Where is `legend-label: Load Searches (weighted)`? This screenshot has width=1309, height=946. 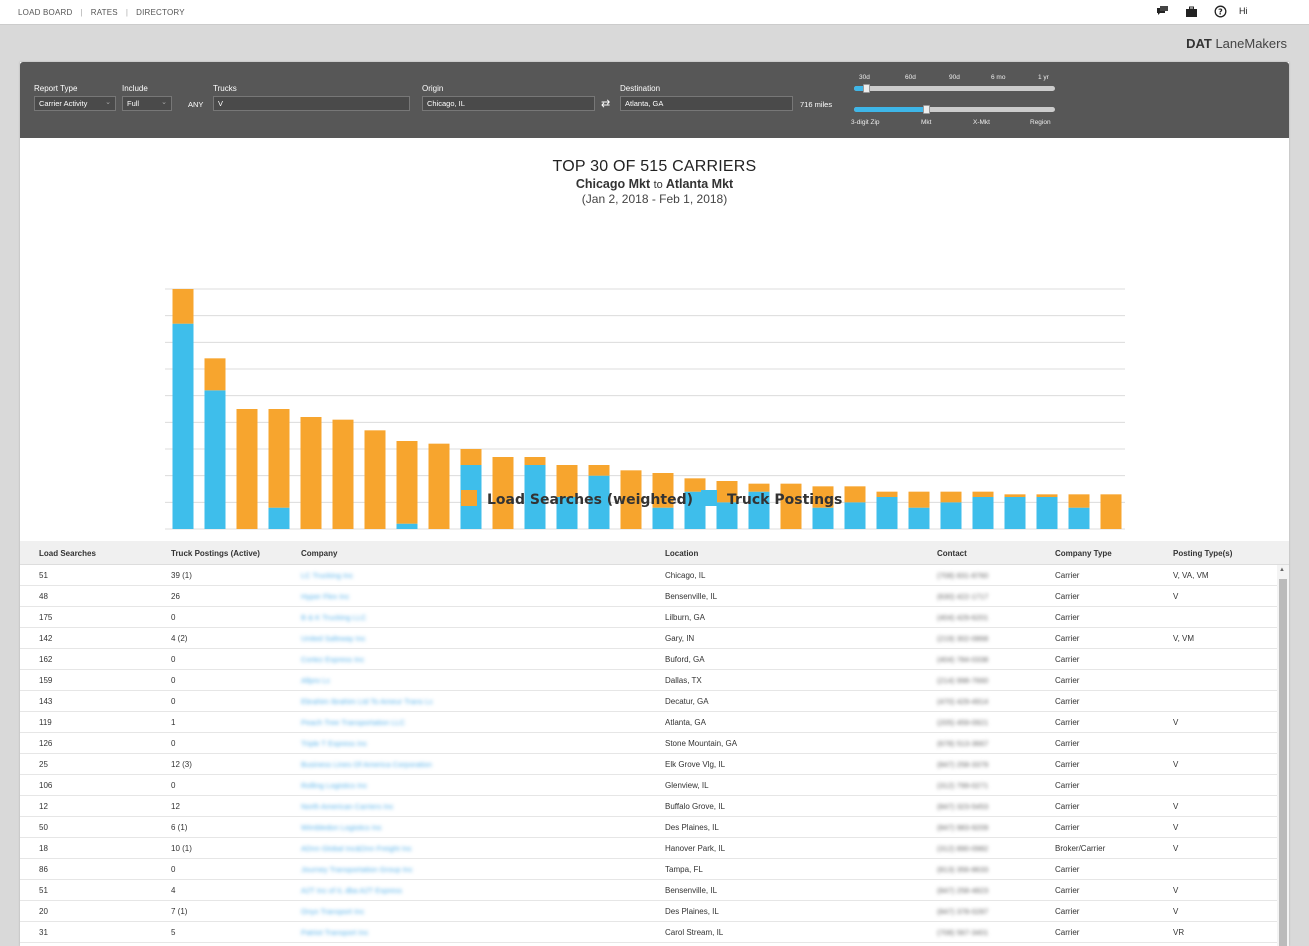 legend-label: Load Searches (weighted) is located at coordinates (590, 500).